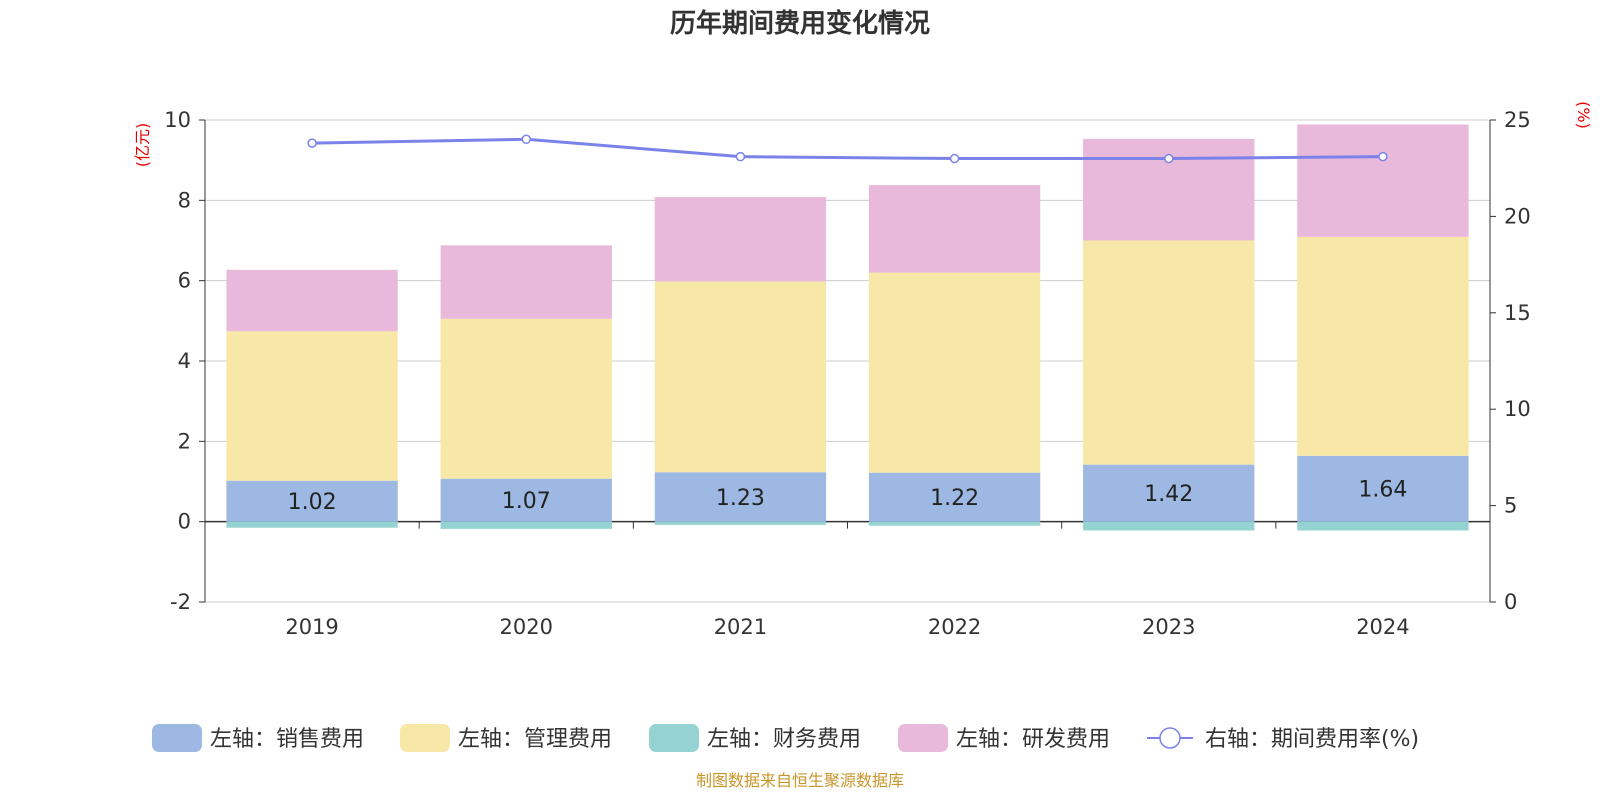  I want to click on chart-title: 历年期间费用变化情况, so click(800, 23).